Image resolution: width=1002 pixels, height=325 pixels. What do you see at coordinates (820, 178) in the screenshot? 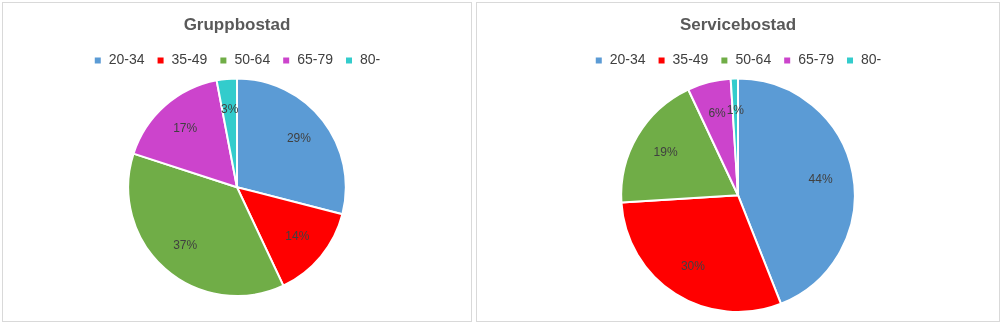
I see `data-label: 44%` at bounding box center [820, 178].